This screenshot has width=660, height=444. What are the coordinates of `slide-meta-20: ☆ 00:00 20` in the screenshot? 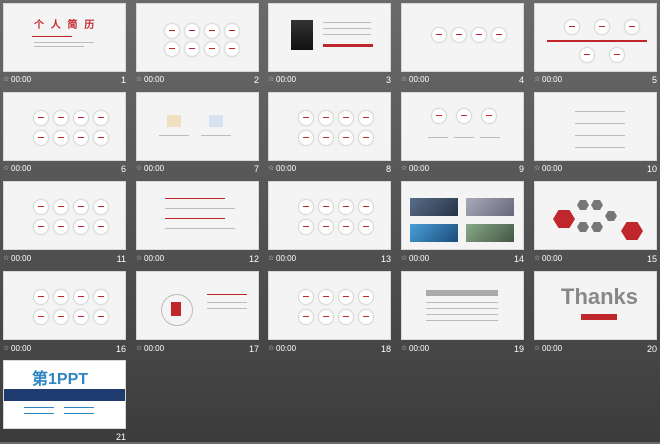 It's located at (595, 349).